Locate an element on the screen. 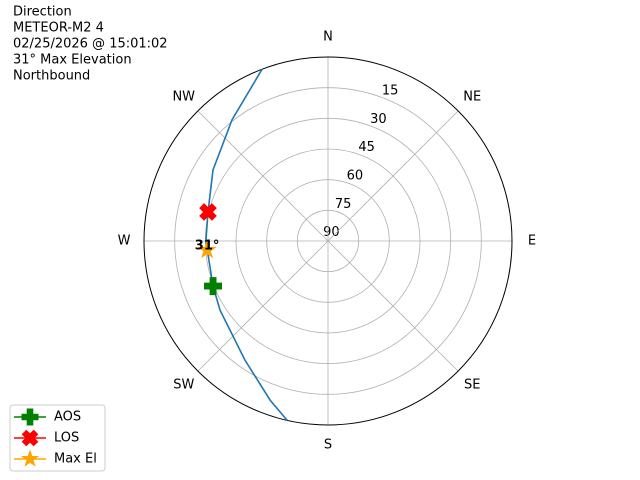 The height and width of the screenshot is (480, 640). theta-tick-label: SE is located at coordinates (472, 385).